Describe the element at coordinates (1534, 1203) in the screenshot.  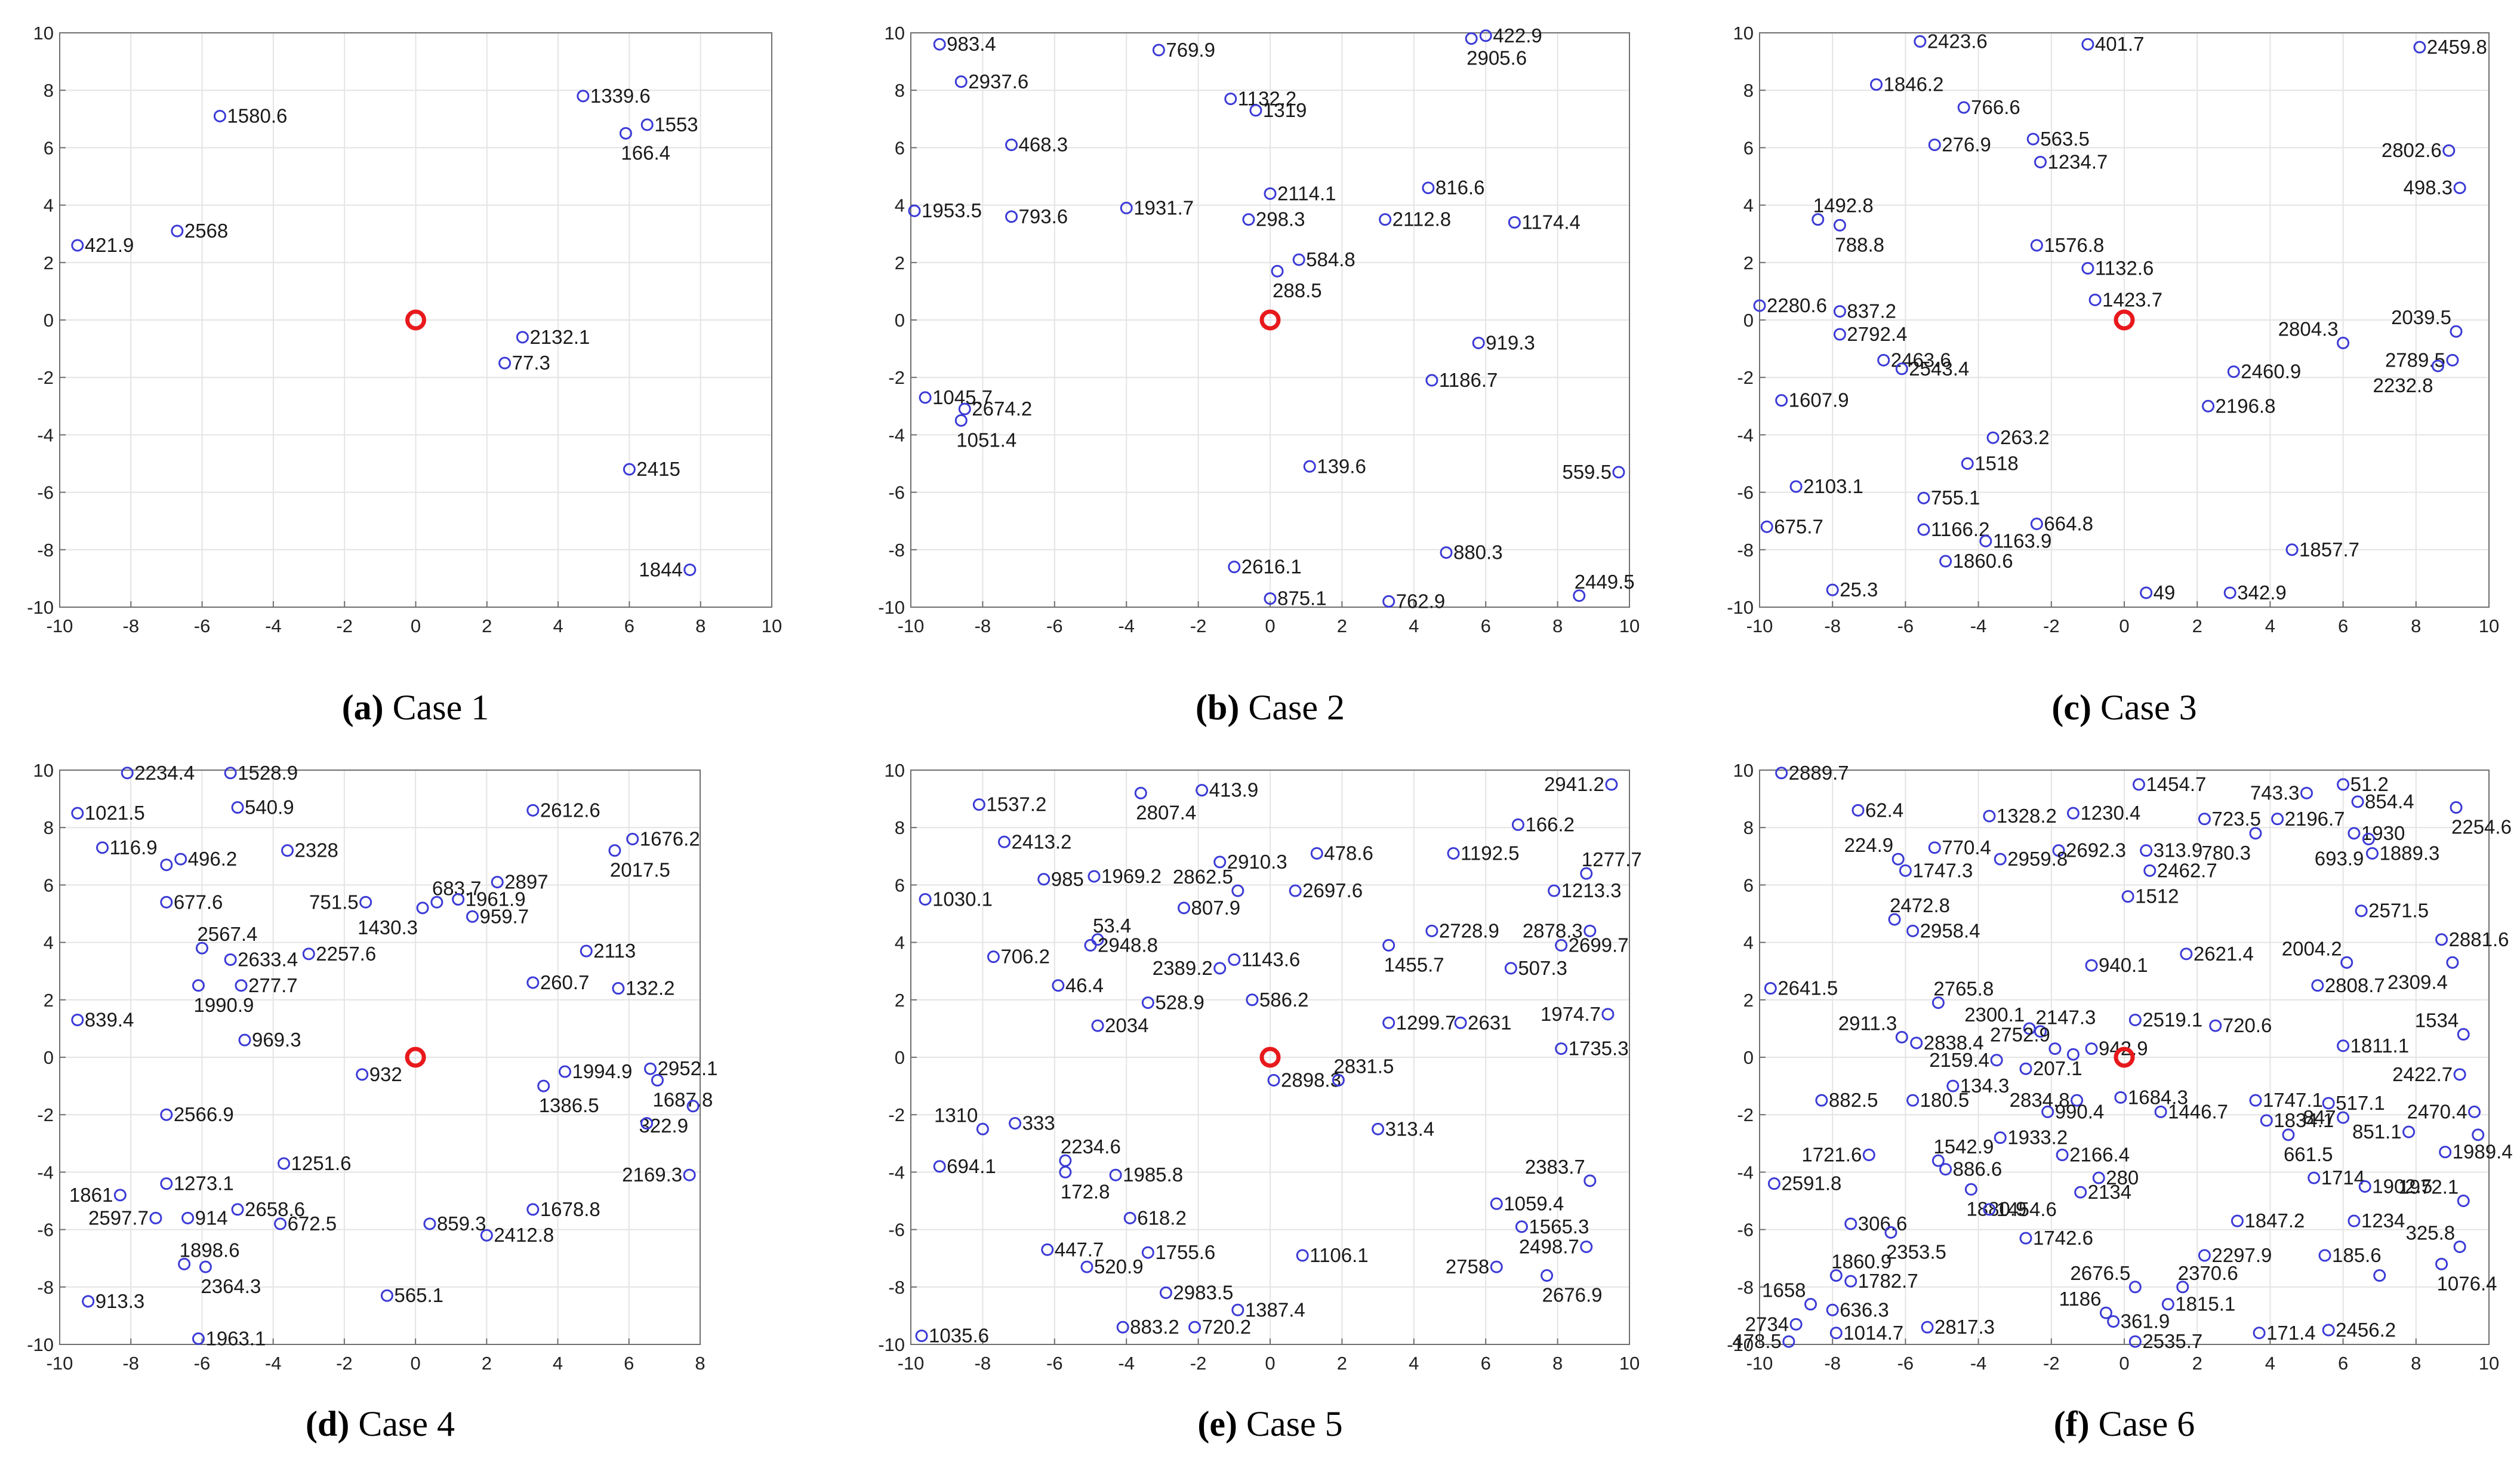
I see `point-label: 1059.4` at that location.